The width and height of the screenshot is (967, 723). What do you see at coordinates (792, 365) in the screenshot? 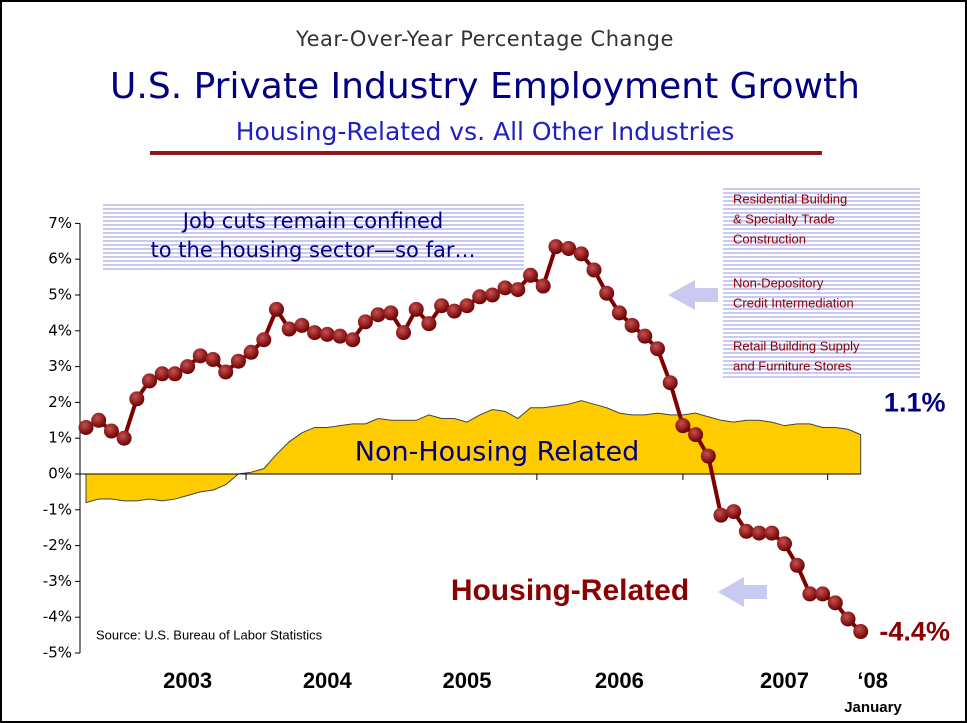
I see `industry: and Furniture Stores` at bounding box center [792, 365].